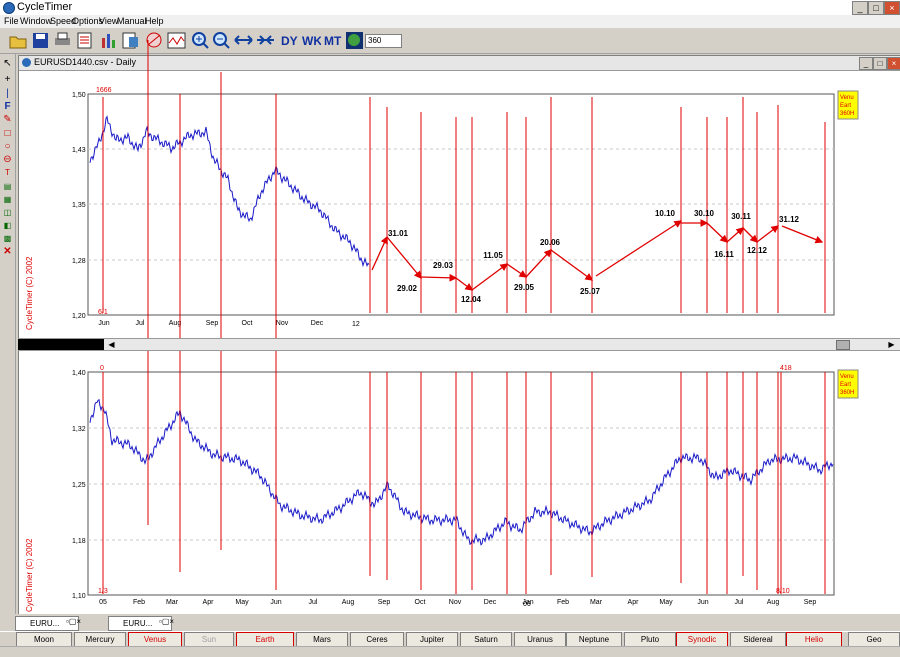  What do you see at coordinates (140, 323) in the screenshot?
I see `top-x-tick-label: Jul` at bounding box center [140, 323].